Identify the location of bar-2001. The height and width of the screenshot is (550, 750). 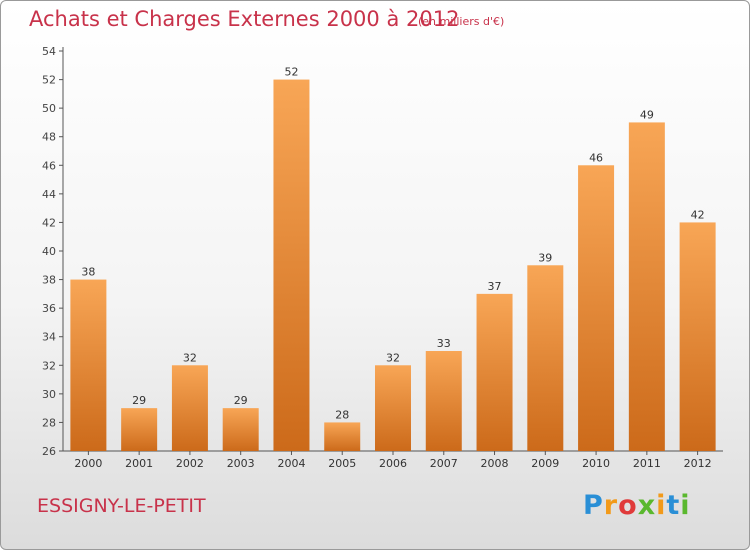
(139, 429).